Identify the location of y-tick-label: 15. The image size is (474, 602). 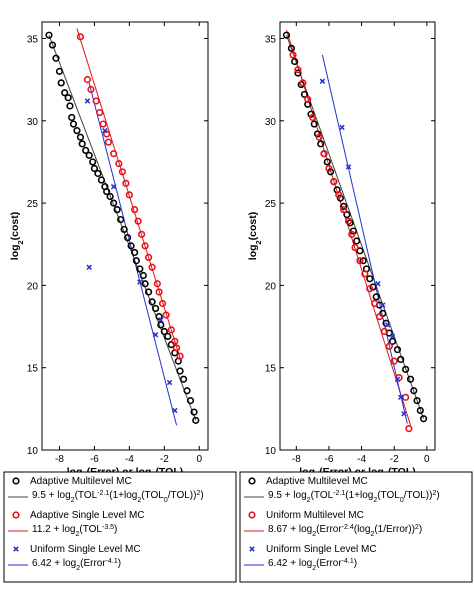
(33, 369).